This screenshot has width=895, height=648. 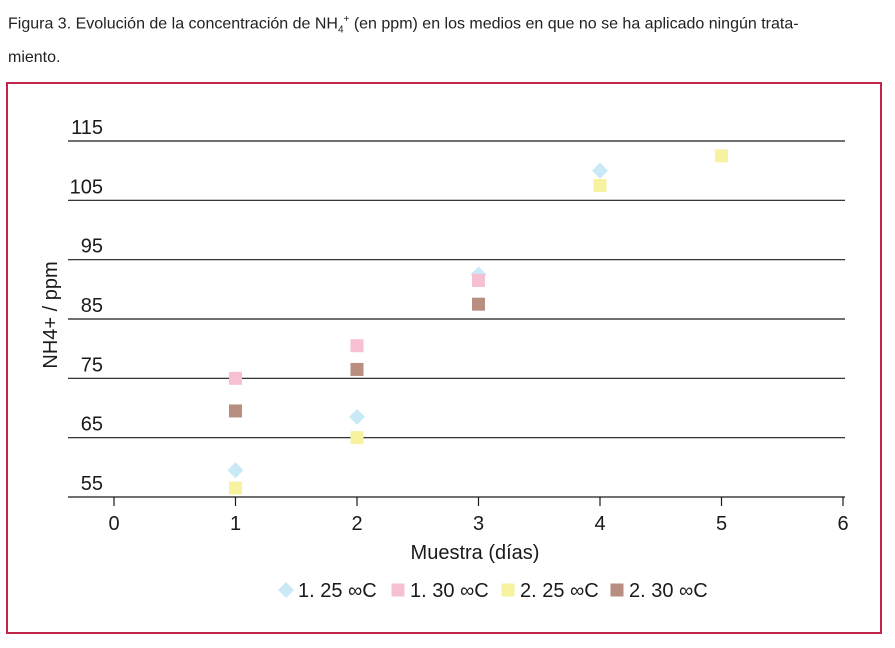 I want to click on x-tick-label-2: 2, so click(x=356, y=524).